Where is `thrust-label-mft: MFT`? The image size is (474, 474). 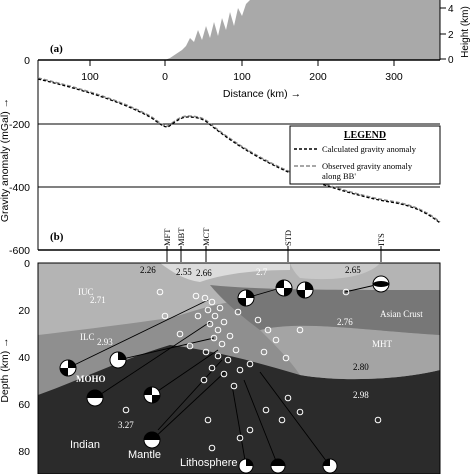 thrust-label-mft: MFT is located at coordinates (167, 237).